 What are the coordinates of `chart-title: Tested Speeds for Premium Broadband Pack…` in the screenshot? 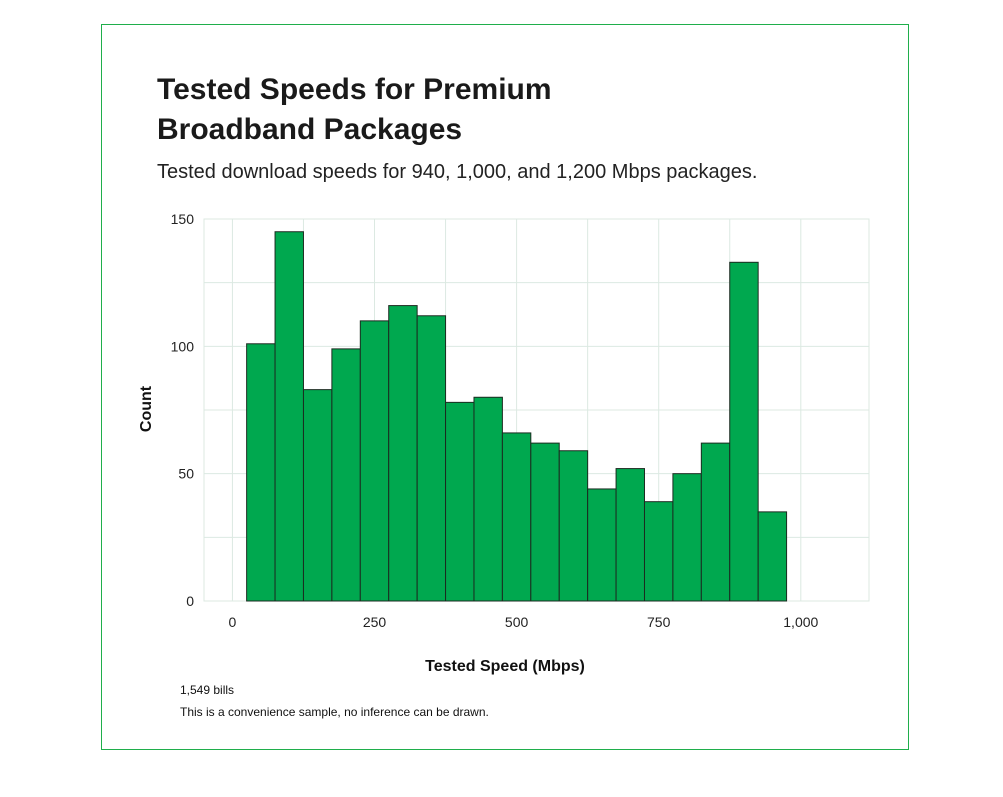 It's located at (354, 109).